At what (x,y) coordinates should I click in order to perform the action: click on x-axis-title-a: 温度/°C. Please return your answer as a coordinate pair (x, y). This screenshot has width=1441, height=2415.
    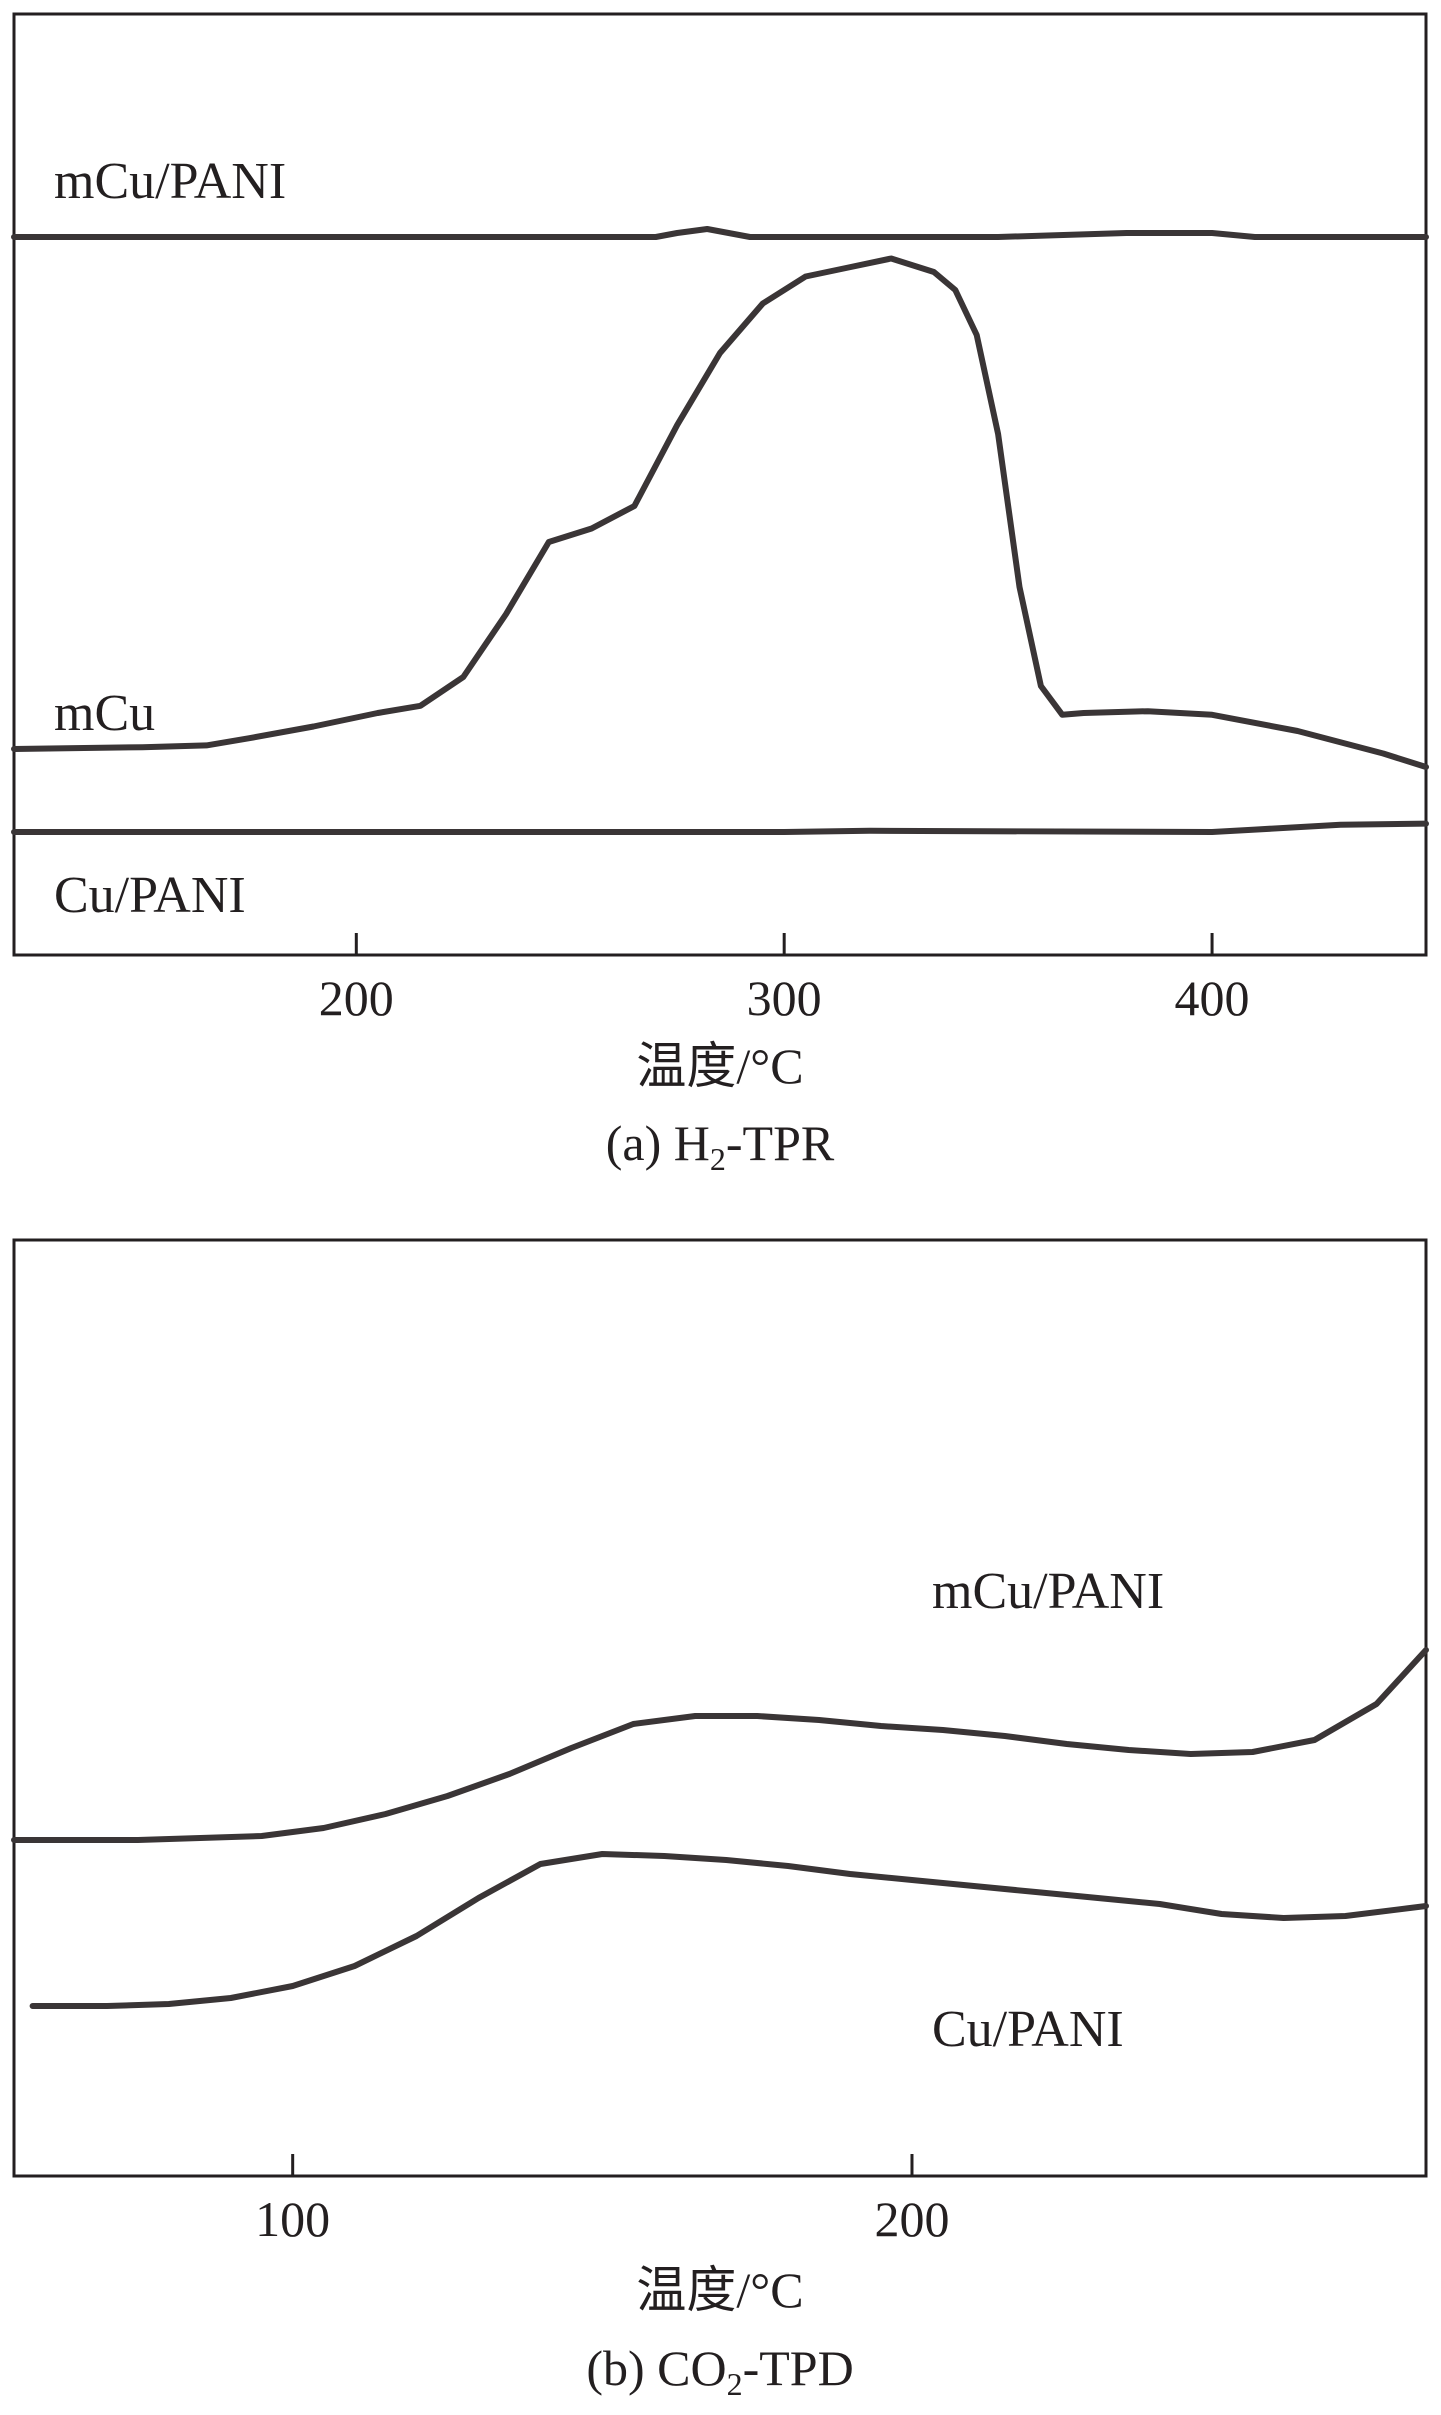
    Looking at the image, I should click on (719, 1066).